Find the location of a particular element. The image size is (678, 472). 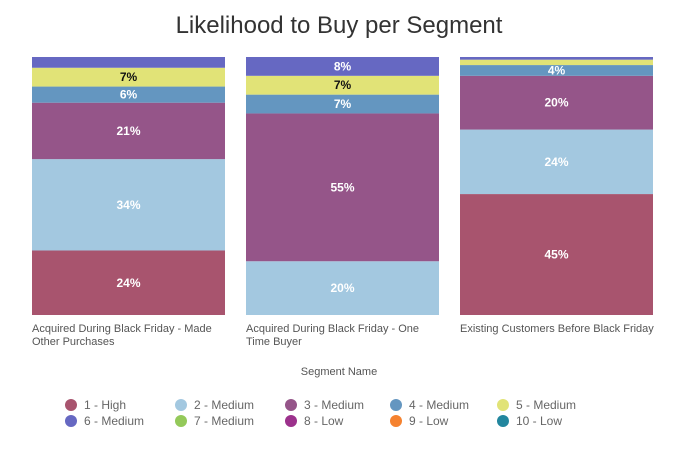

legend-label: 2 - Medium is located at coordinates (224, 405).